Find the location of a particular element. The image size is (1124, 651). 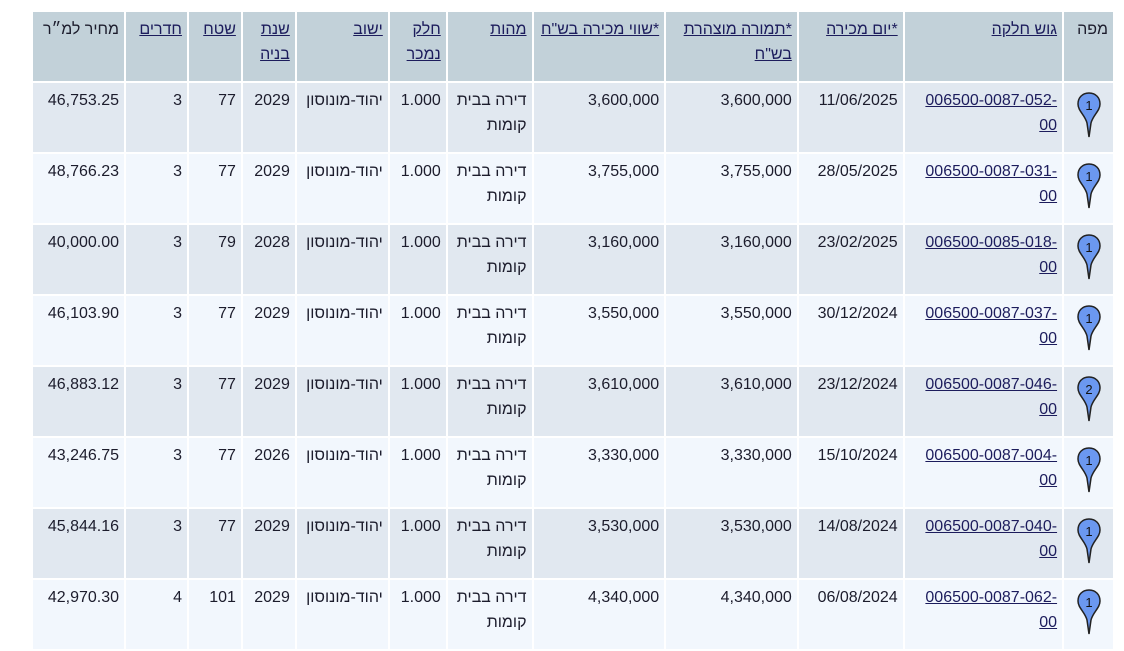

price-per-sqm-value: 46,753.25 is located at coordinates (83, 100).